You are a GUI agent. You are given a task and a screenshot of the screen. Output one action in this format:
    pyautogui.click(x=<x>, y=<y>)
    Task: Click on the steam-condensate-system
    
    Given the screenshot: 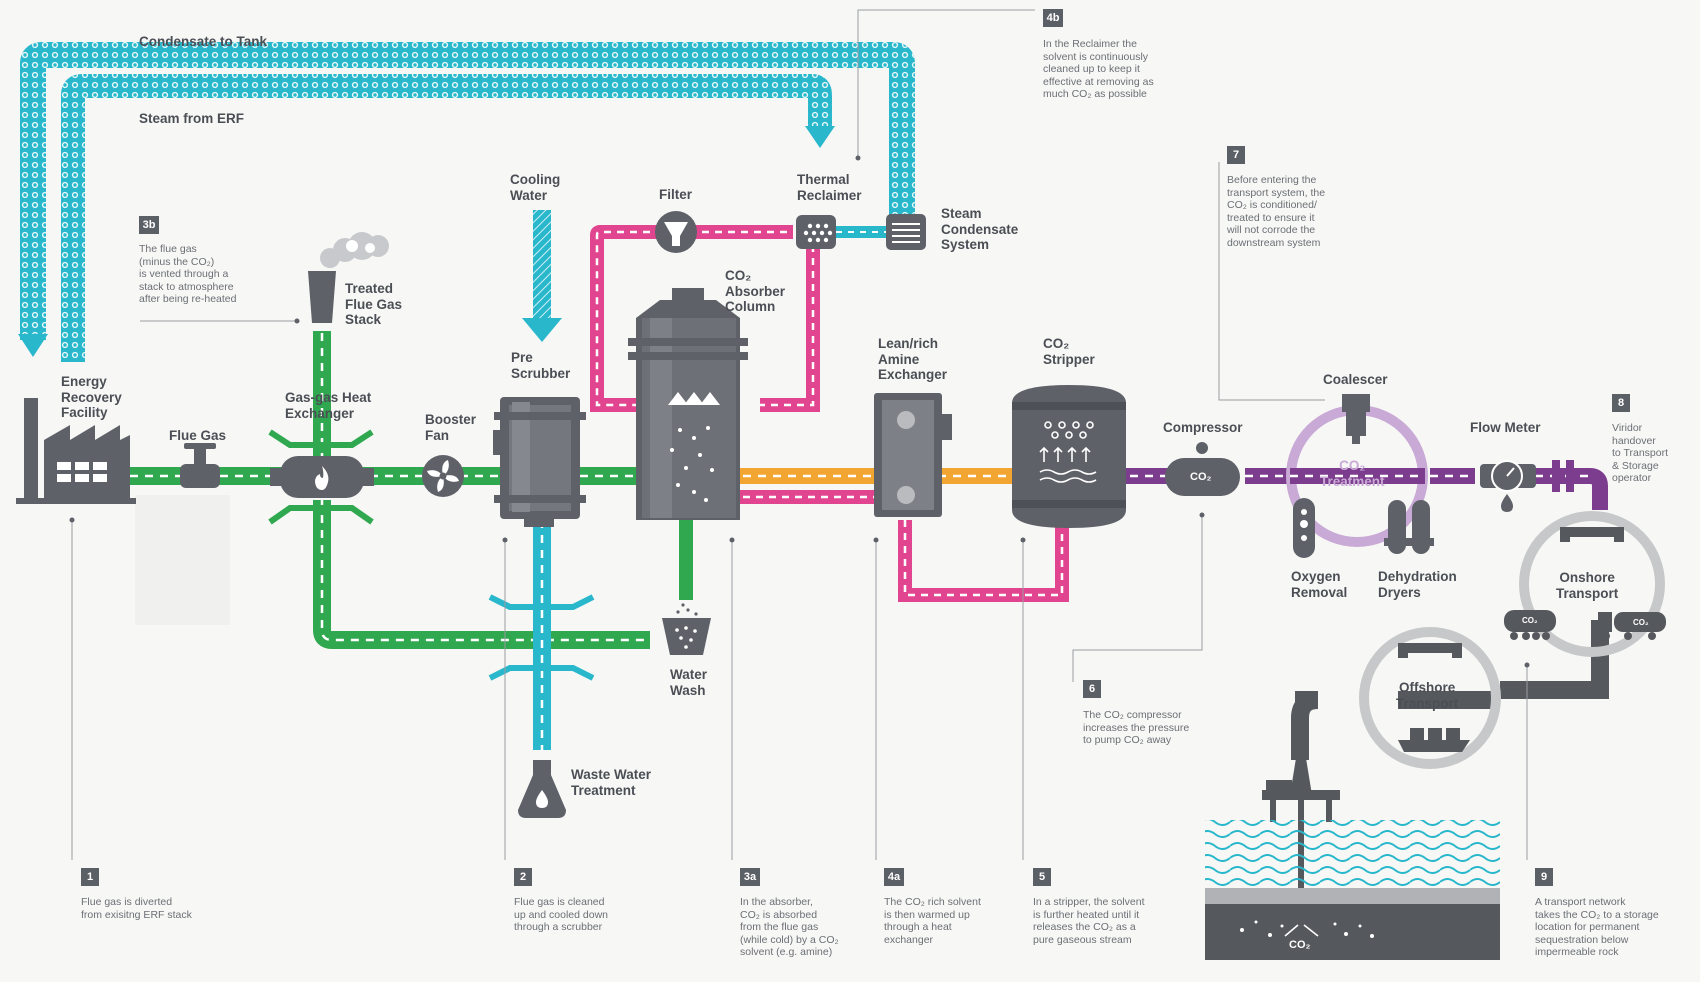 What is the action you would take?
    pyautogui.click(x=906, y=232)
    